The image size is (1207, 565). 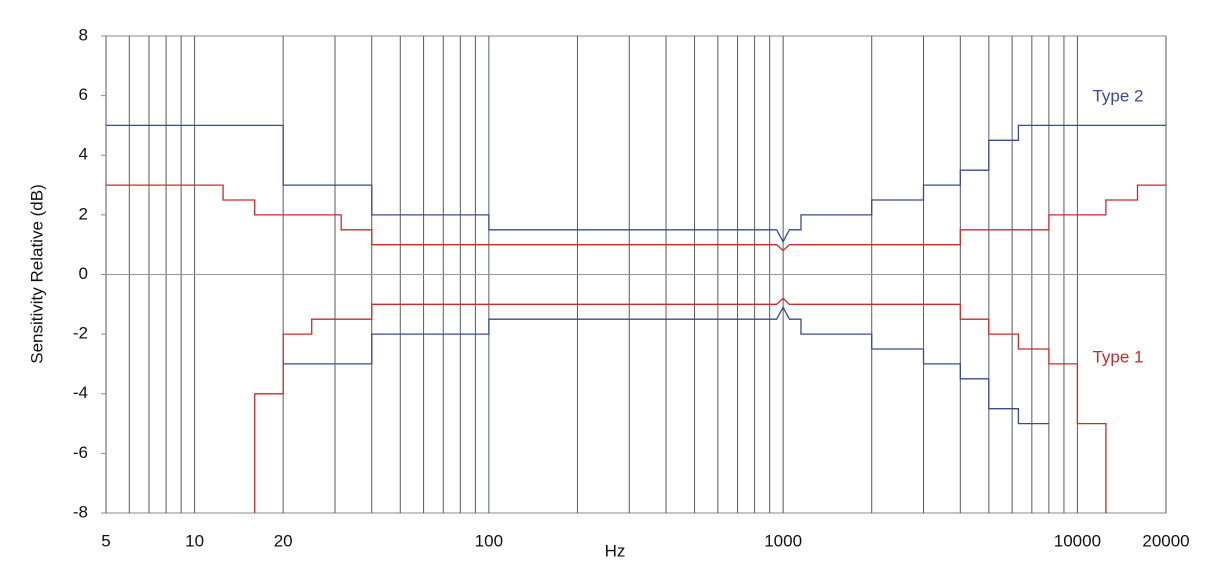 What do you see at coordinates (1165, 540) in the screenshot?
I see `x-tick-label: 20000` at bounding box center [1165, 540].